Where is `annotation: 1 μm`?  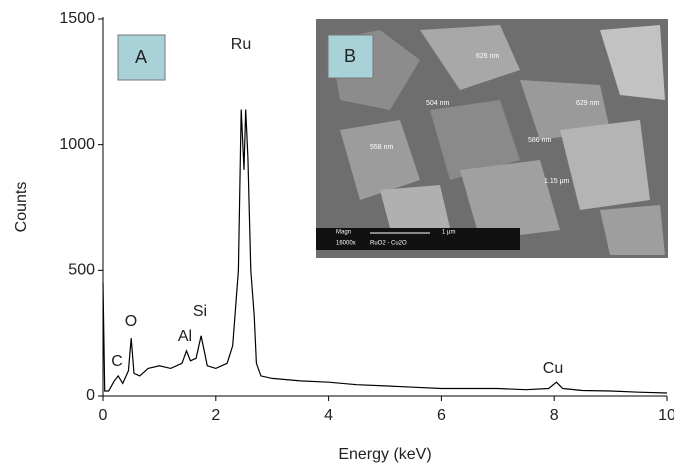
annotation: 1 μm is located at coordinates (448, 233).